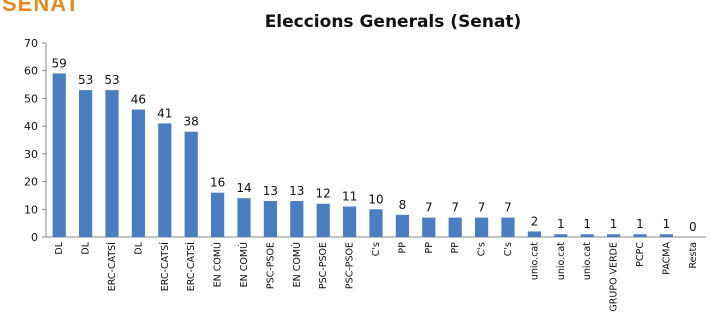 The image size is (710, 332). I want to click on x-category-label: PCPC, so click(640, 254).